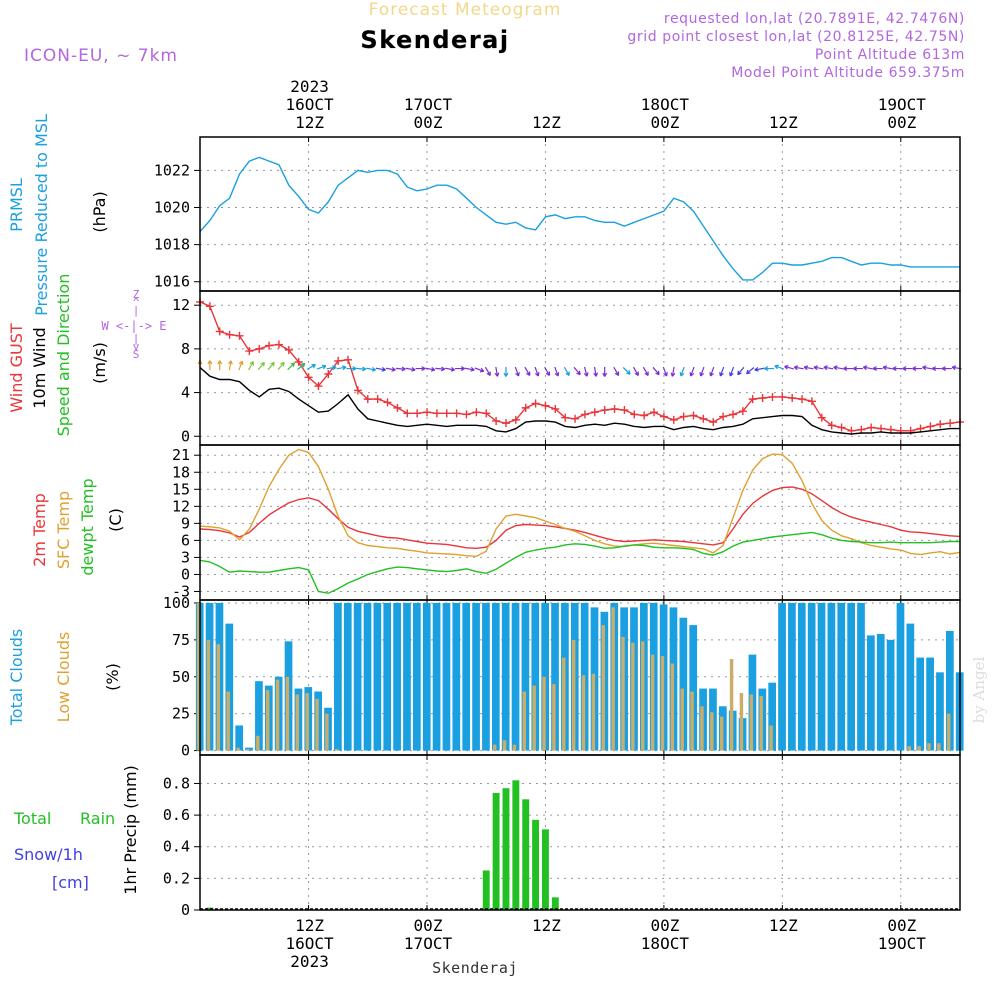 This screenshot has width=1000, height=1000. What do you see at coordinates (580, 518) in the screenshot?
I see `series-2m-temp` at bounding box center [580, 518].